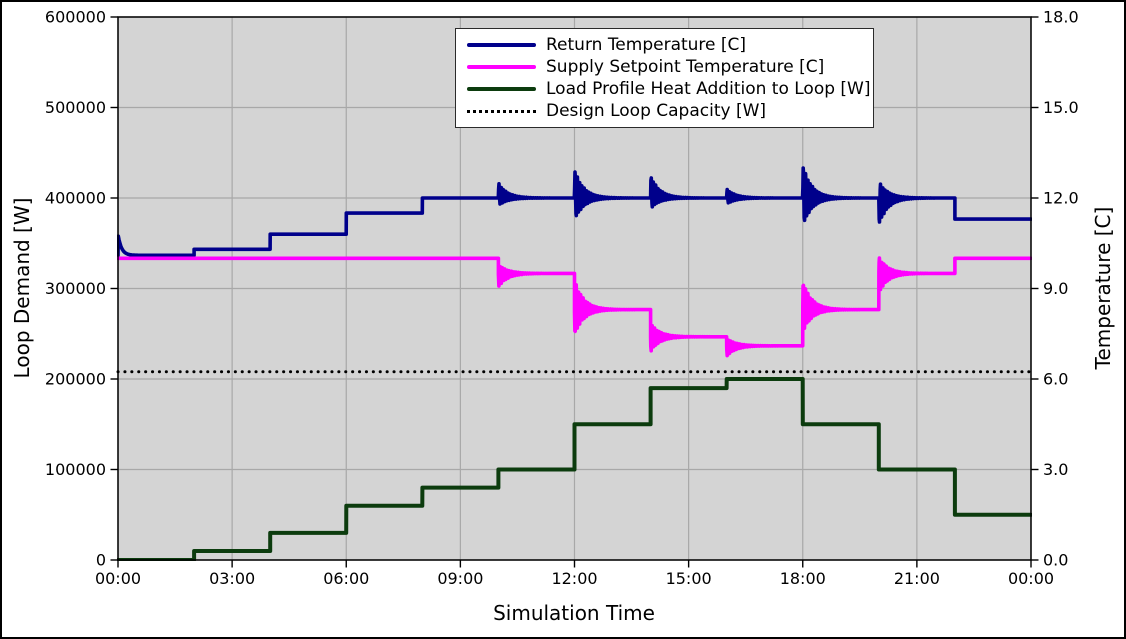 The width and height of the screenshot is (1126, 639). What do you see at coordinates (1103, 288) in the screenshot?
I see `y-axis-label-right: Temperature [C]` at bounding box center [1103, 288].